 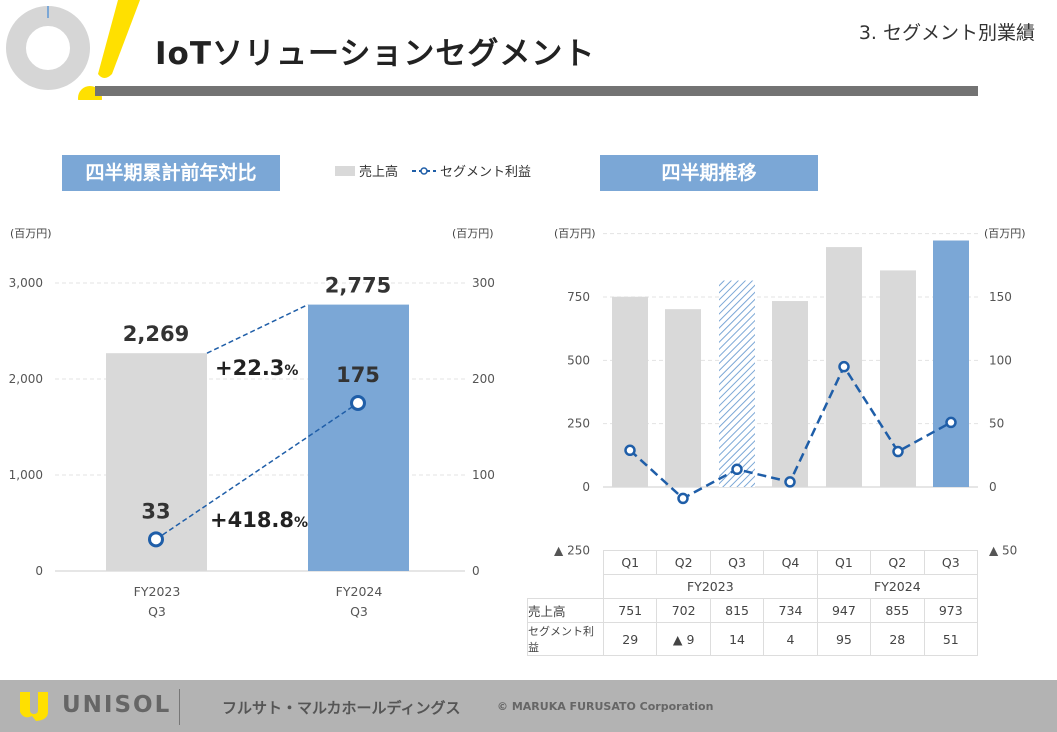 I want to click on table-cell: 947, so click(x=844, y=610).